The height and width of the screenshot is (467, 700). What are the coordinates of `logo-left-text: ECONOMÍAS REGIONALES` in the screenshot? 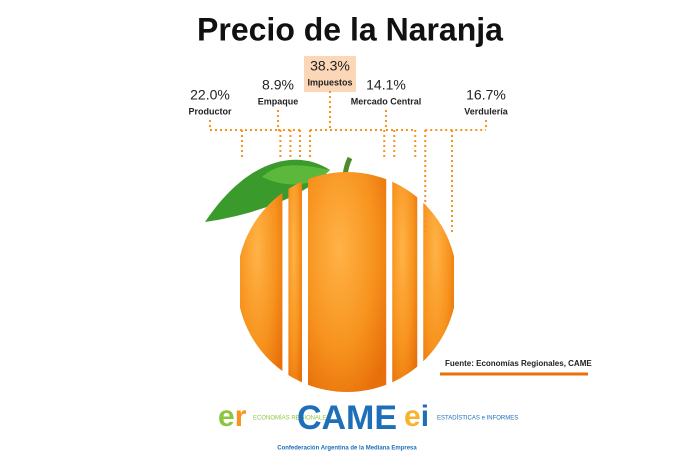 It's located at (291, 418).